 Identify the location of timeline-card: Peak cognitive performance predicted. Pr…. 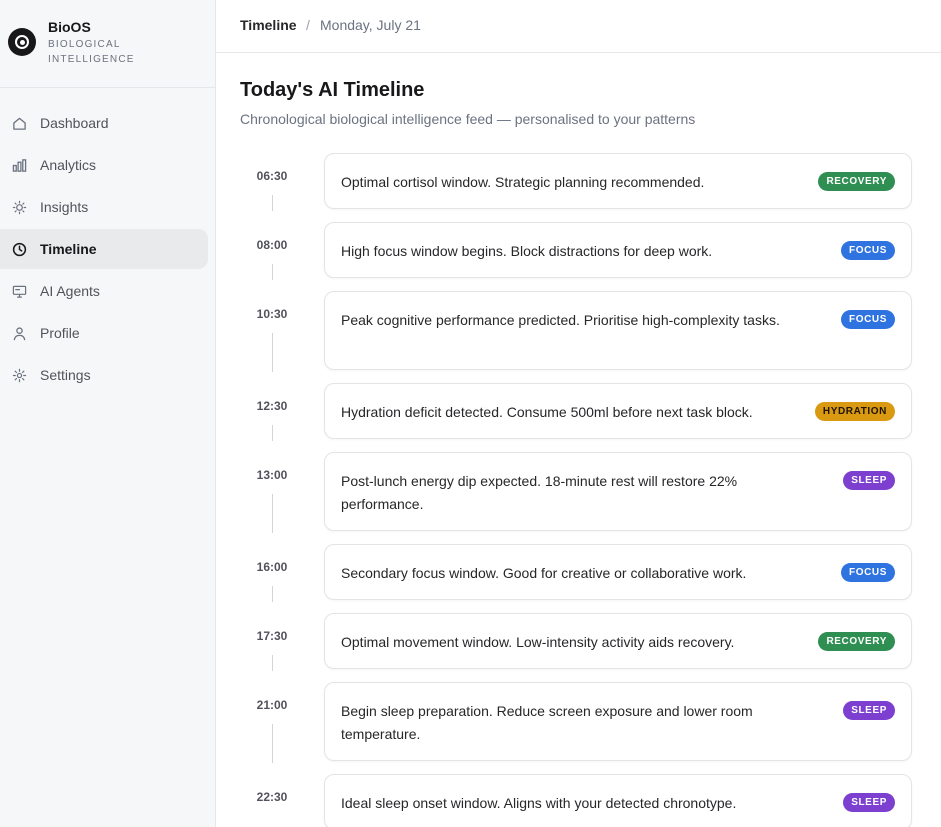
(618, 330).